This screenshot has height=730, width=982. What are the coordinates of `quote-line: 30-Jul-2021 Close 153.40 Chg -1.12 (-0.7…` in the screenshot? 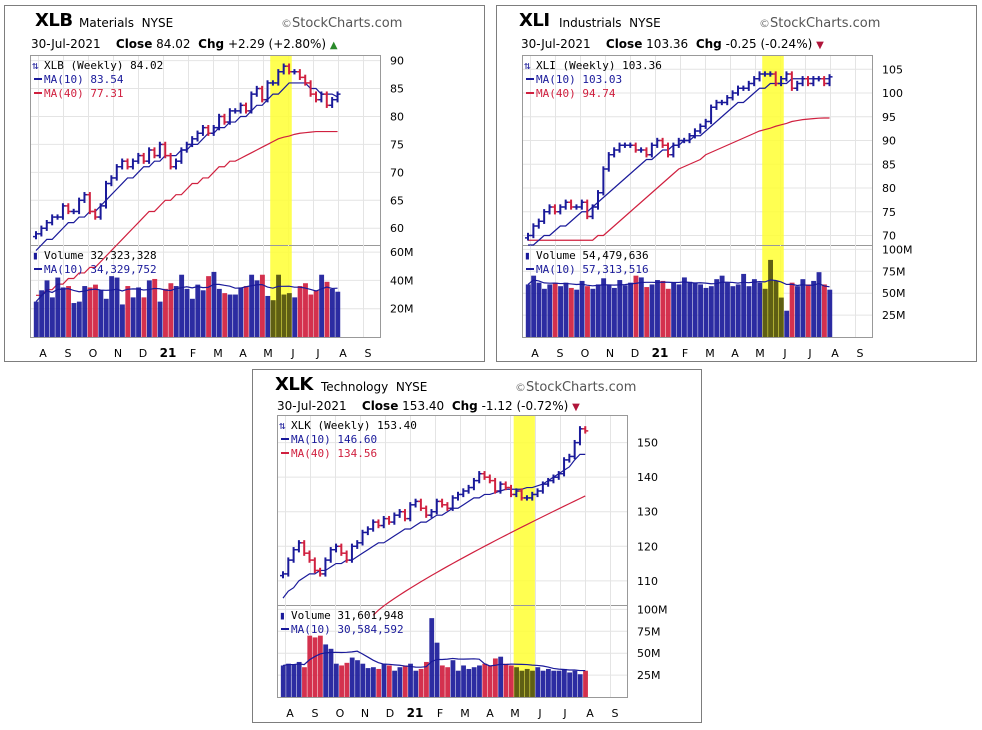 It's located at (428, 406).